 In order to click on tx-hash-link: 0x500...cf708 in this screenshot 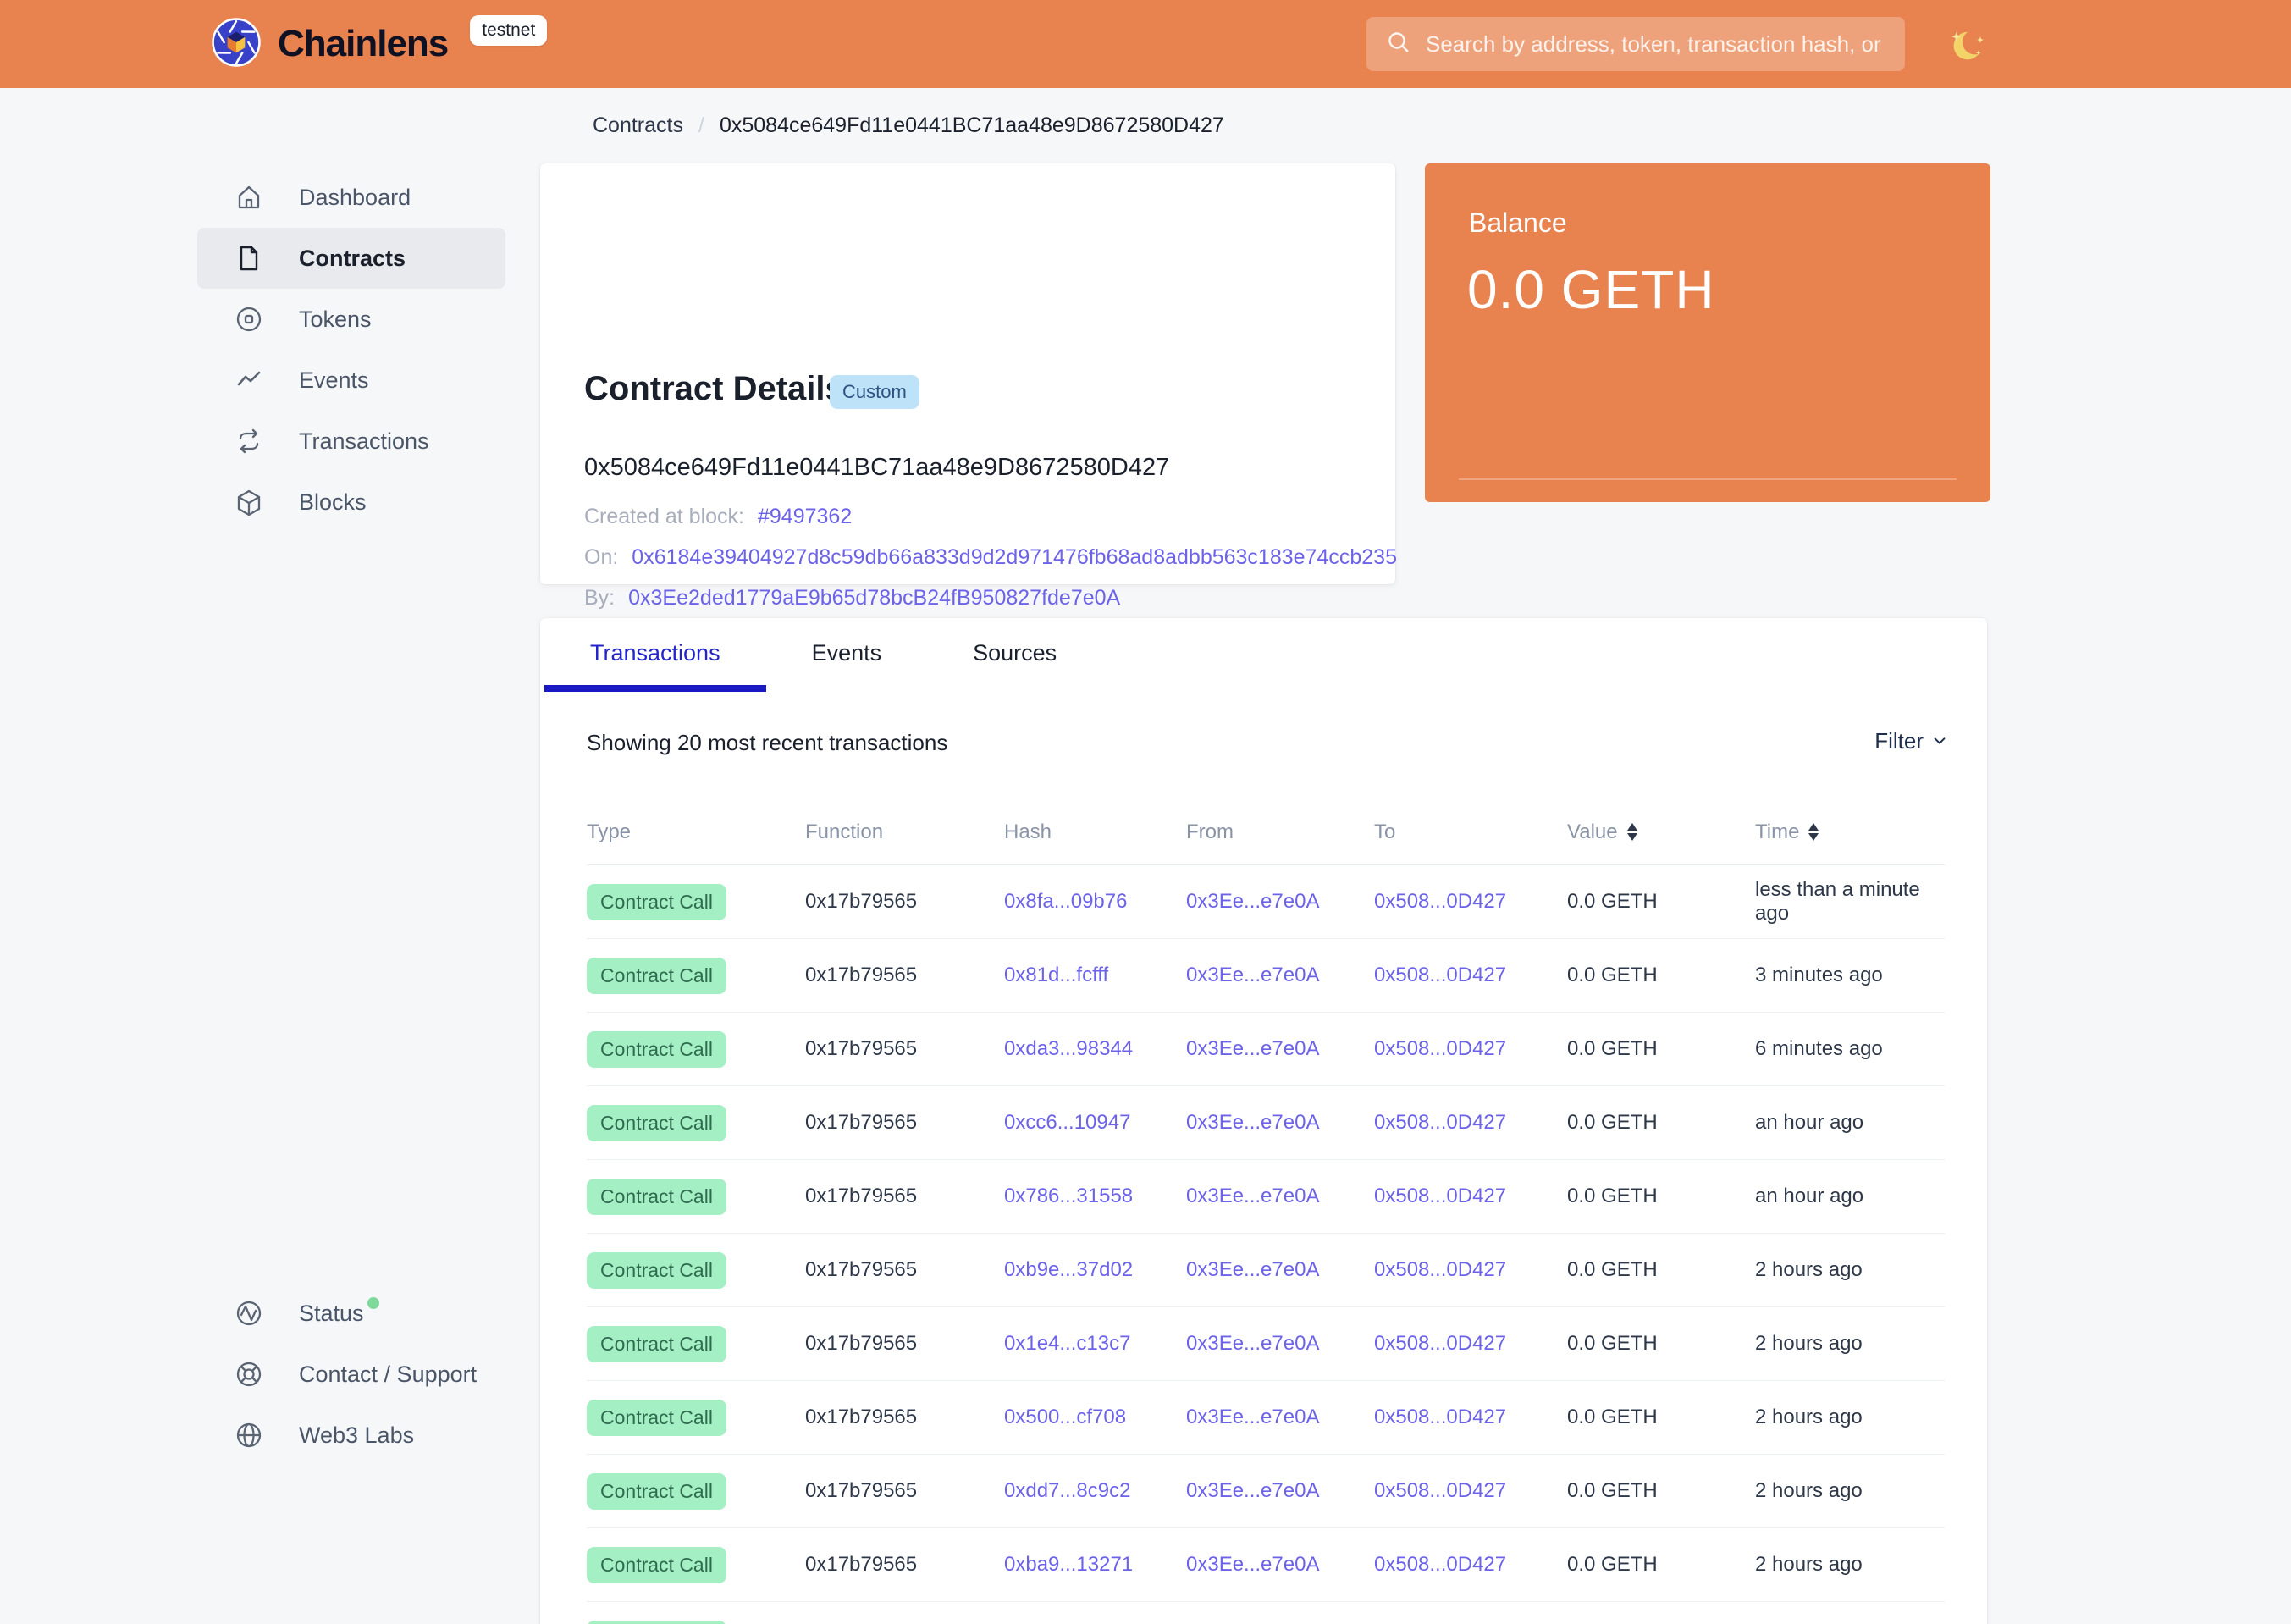, I will do `click(1065, 1417)`.